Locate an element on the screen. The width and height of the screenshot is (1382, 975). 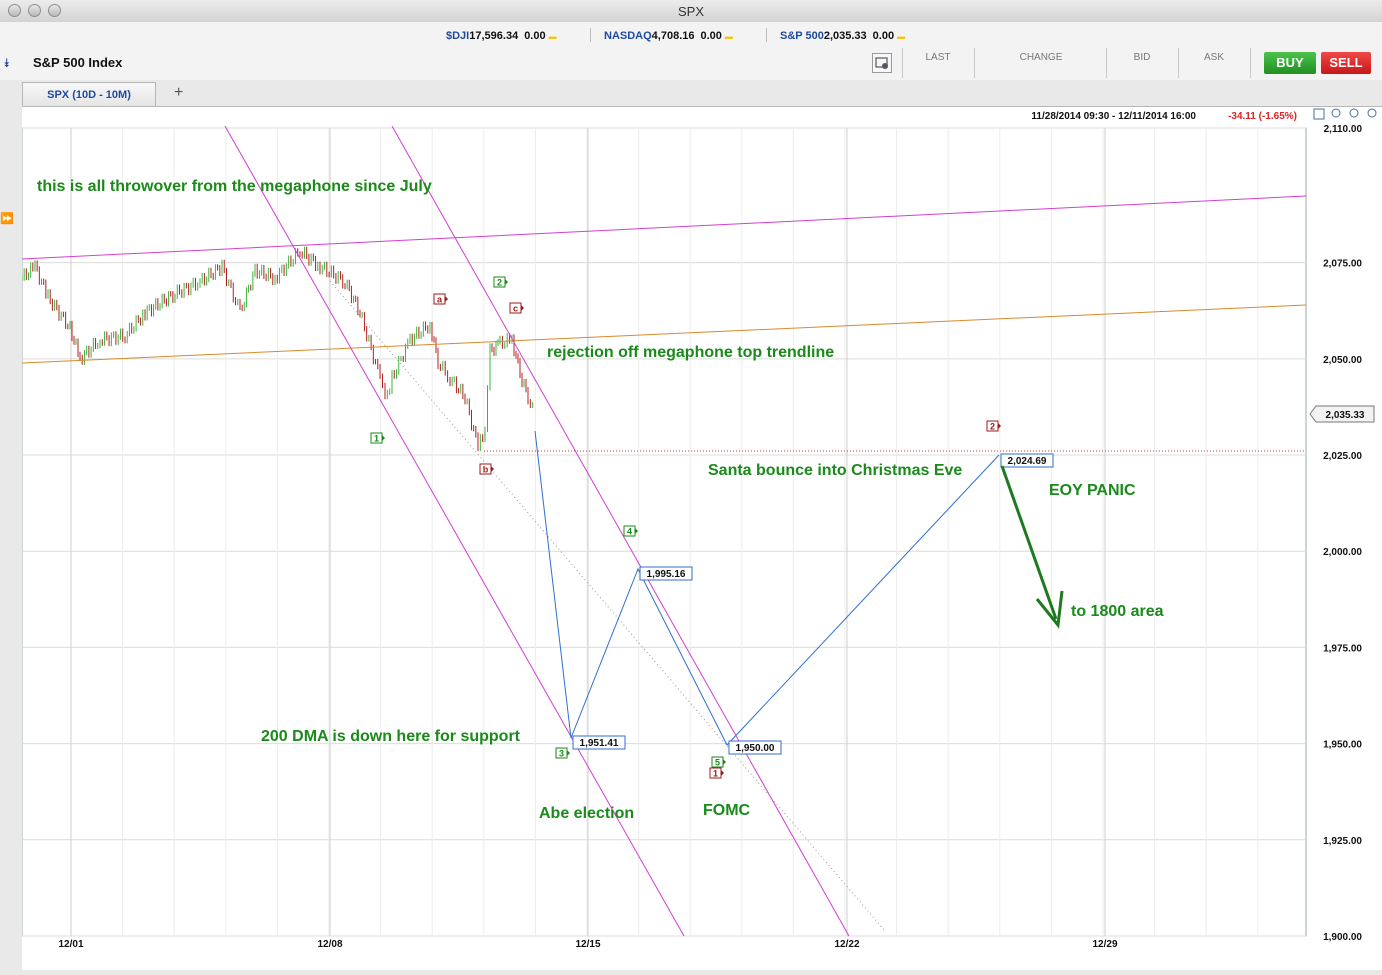
y-tick-label: 2,050.00 is located at coordinates (1342, 360).